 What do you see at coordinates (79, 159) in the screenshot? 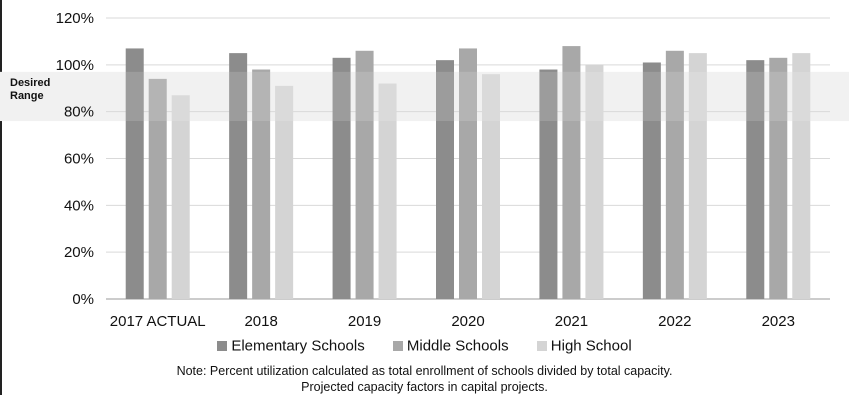
I see `y-tick-label: 60%` at bounding box center [79, 159].